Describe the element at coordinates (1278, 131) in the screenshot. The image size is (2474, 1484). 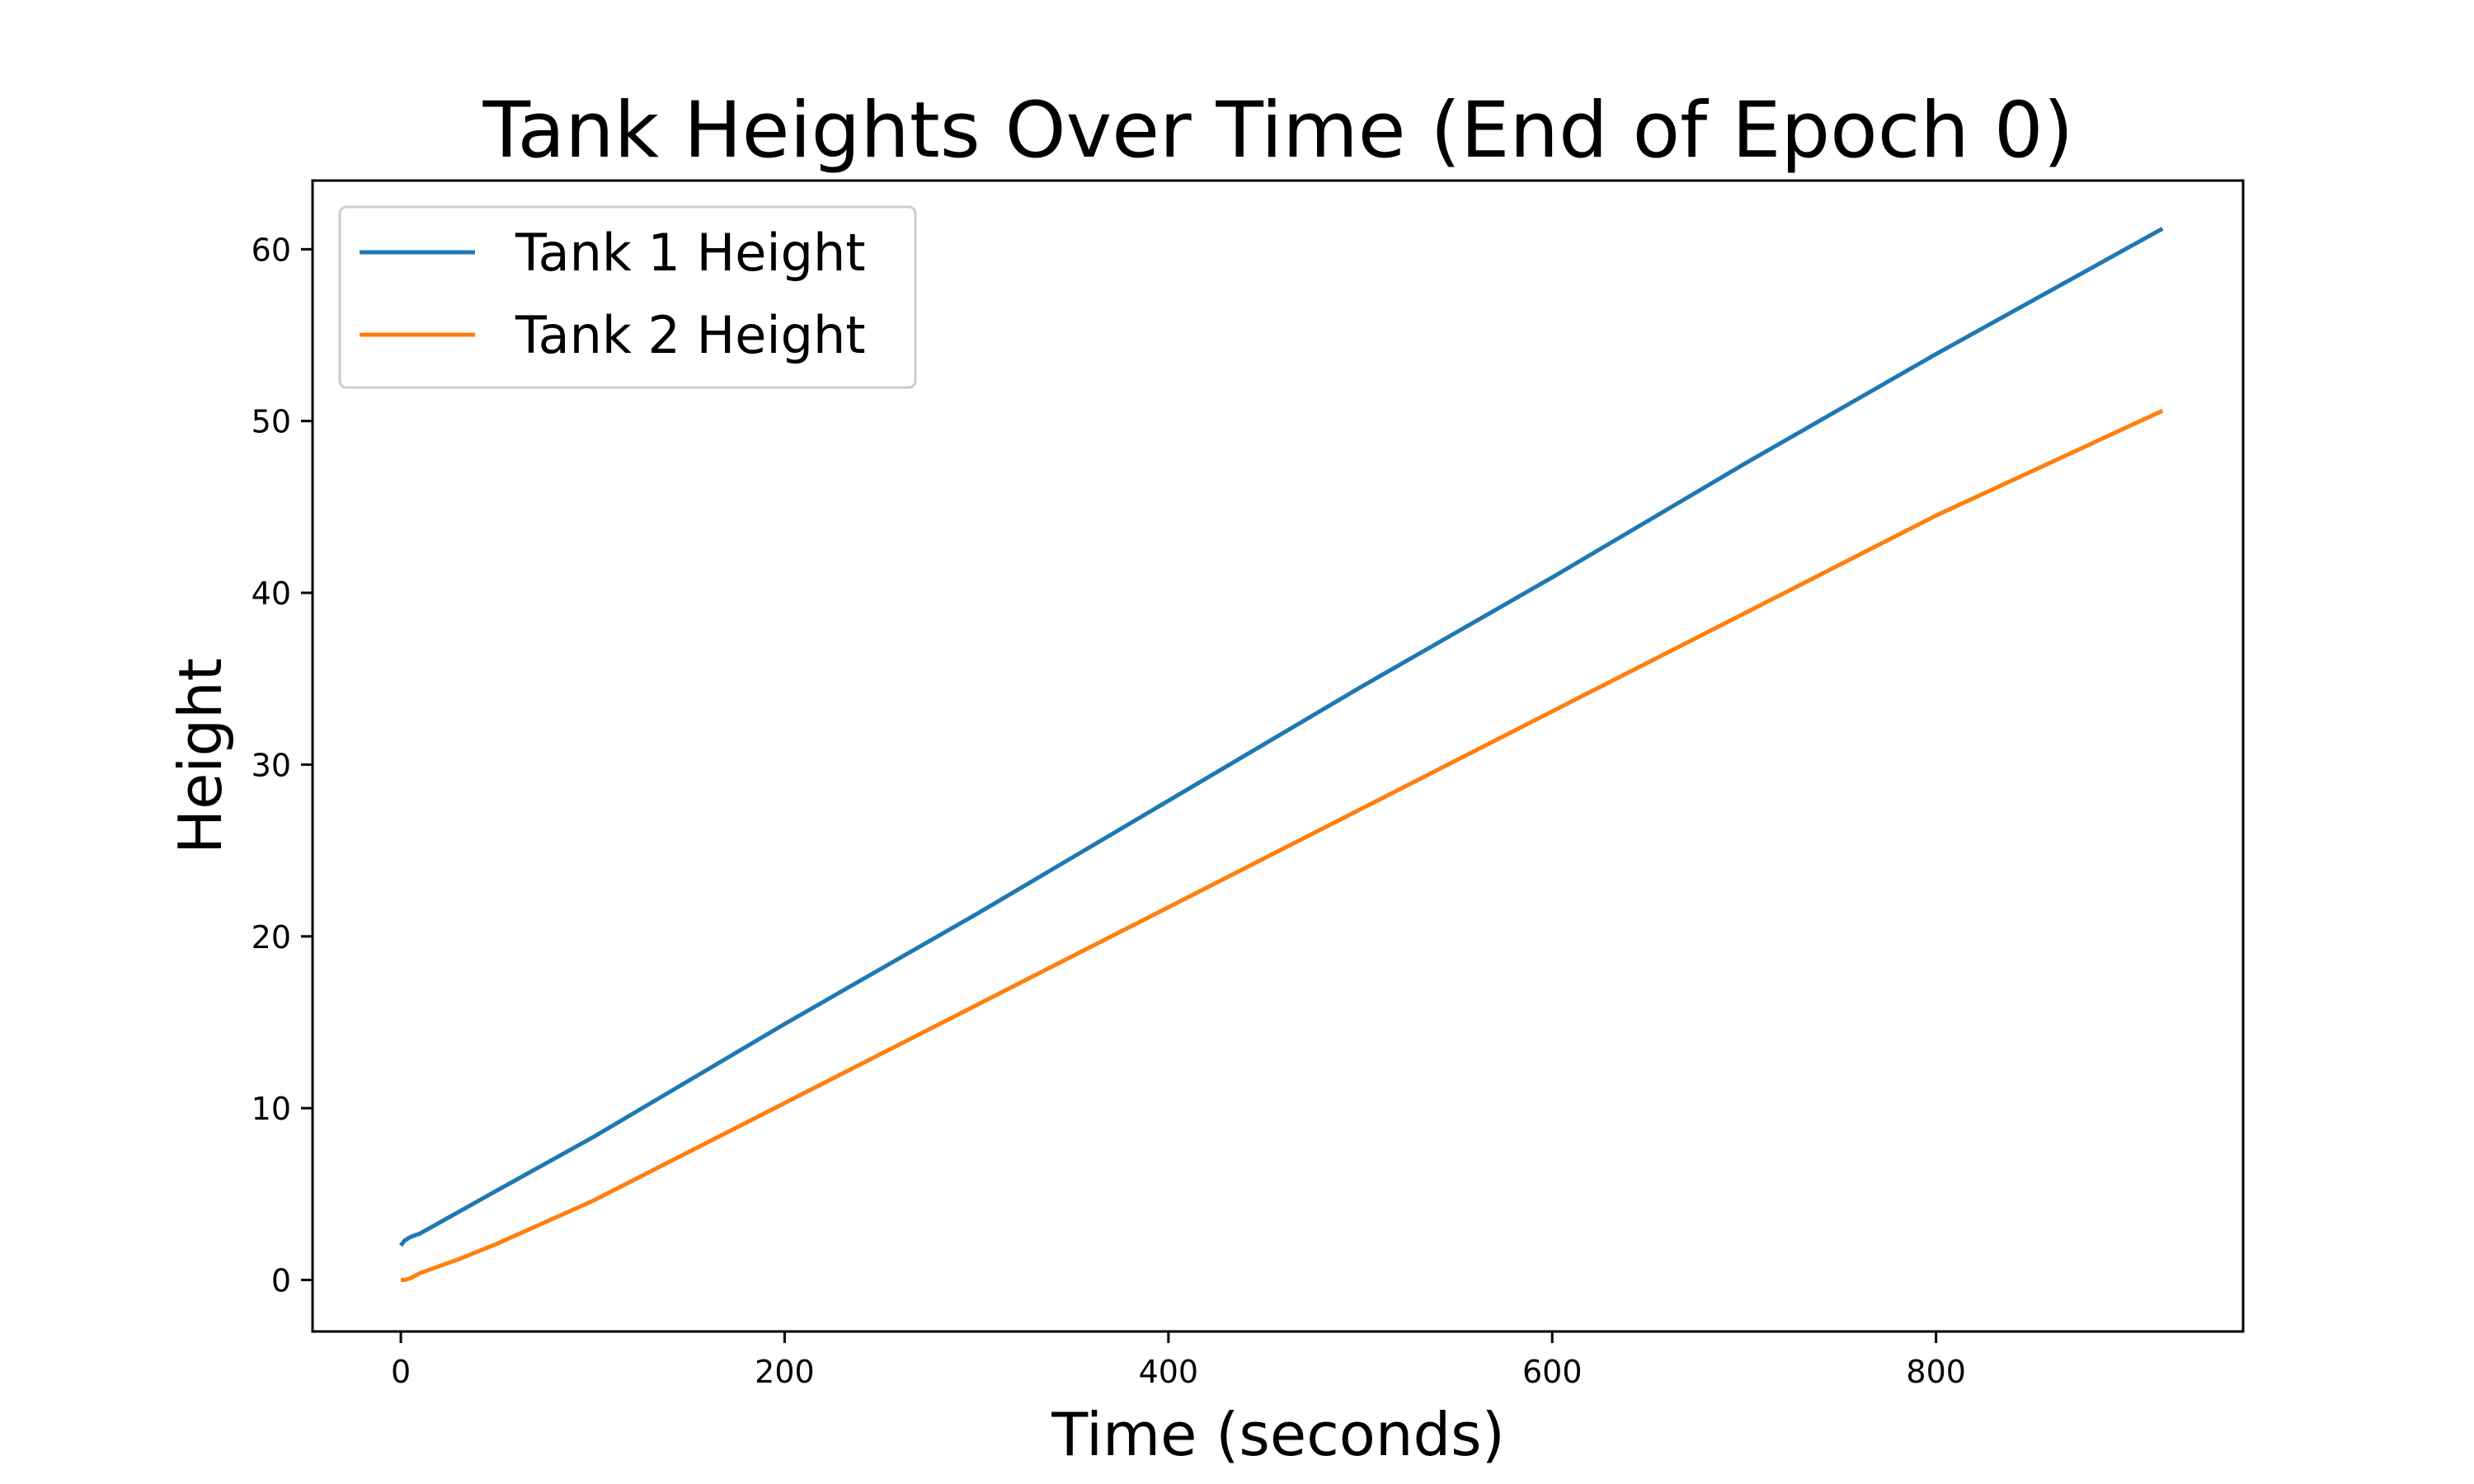
I see `chart-title: Tank Heights Over Time (End of Epoch 0)` at that location.